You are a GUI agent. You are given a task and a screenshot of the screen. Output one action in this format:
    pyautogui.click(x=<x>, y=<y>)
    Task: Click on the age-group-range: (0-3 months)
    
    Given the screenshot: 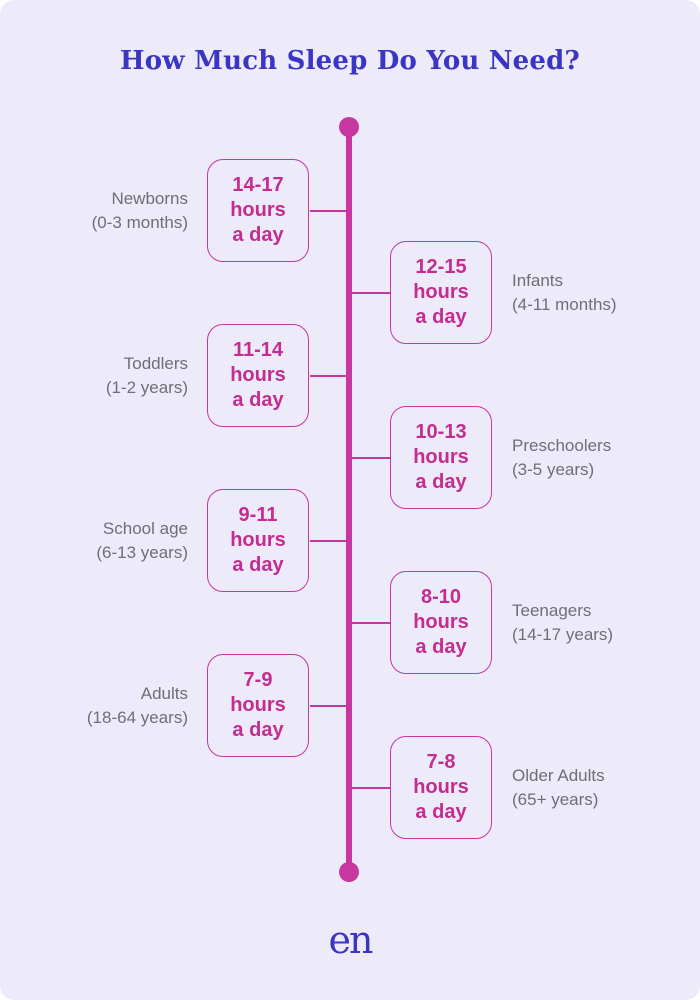 What is the action you would take?
    pyautogui.click(x=139, y=222)
    